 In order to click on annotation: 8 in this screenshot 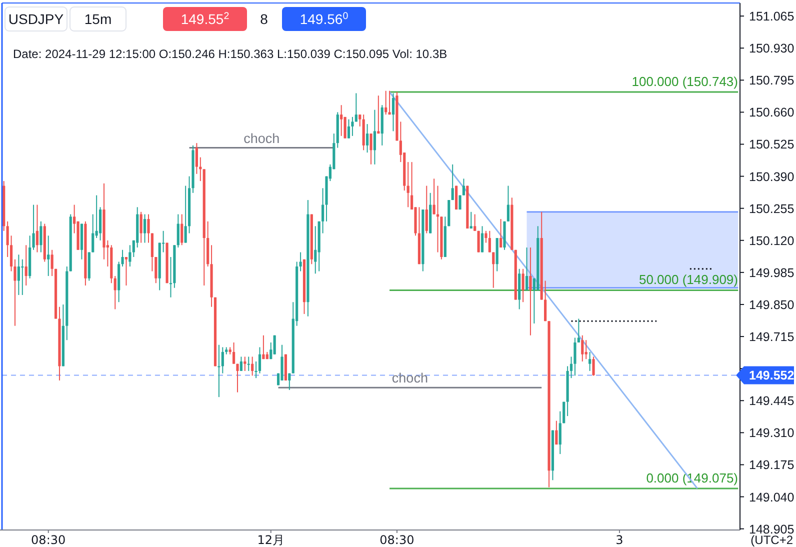, I will do `click(264, 19)`.